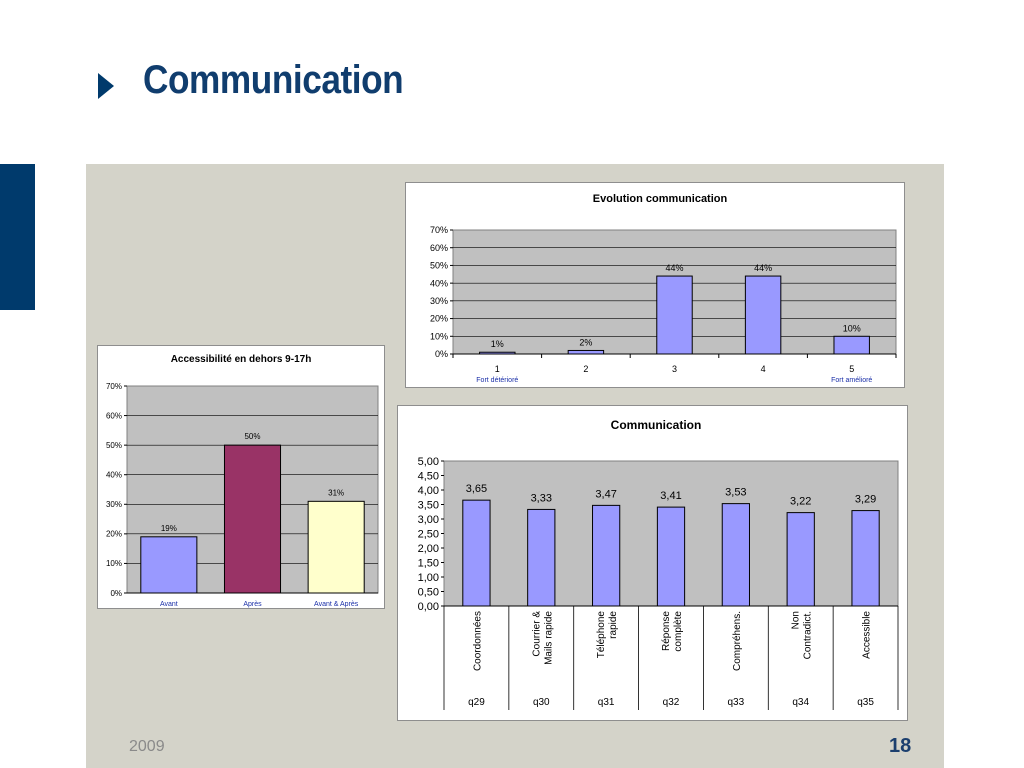 The width and height of the screenshot is (1024, 768). What do you see at coordinates (428, 578) in the screenshot?
I see `y-tick-label: 1,00` at bounding box center [428, 578].